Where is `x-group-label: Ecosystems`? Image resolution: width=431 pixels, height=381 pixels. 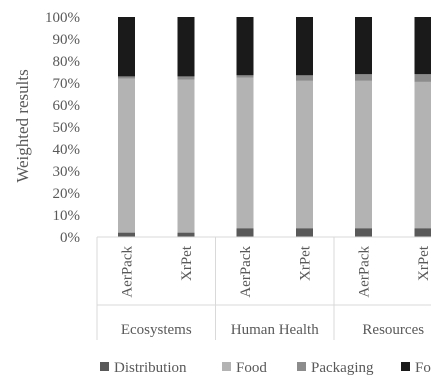 x-group-label: Ecosystems is located at coordinates (156, 330).